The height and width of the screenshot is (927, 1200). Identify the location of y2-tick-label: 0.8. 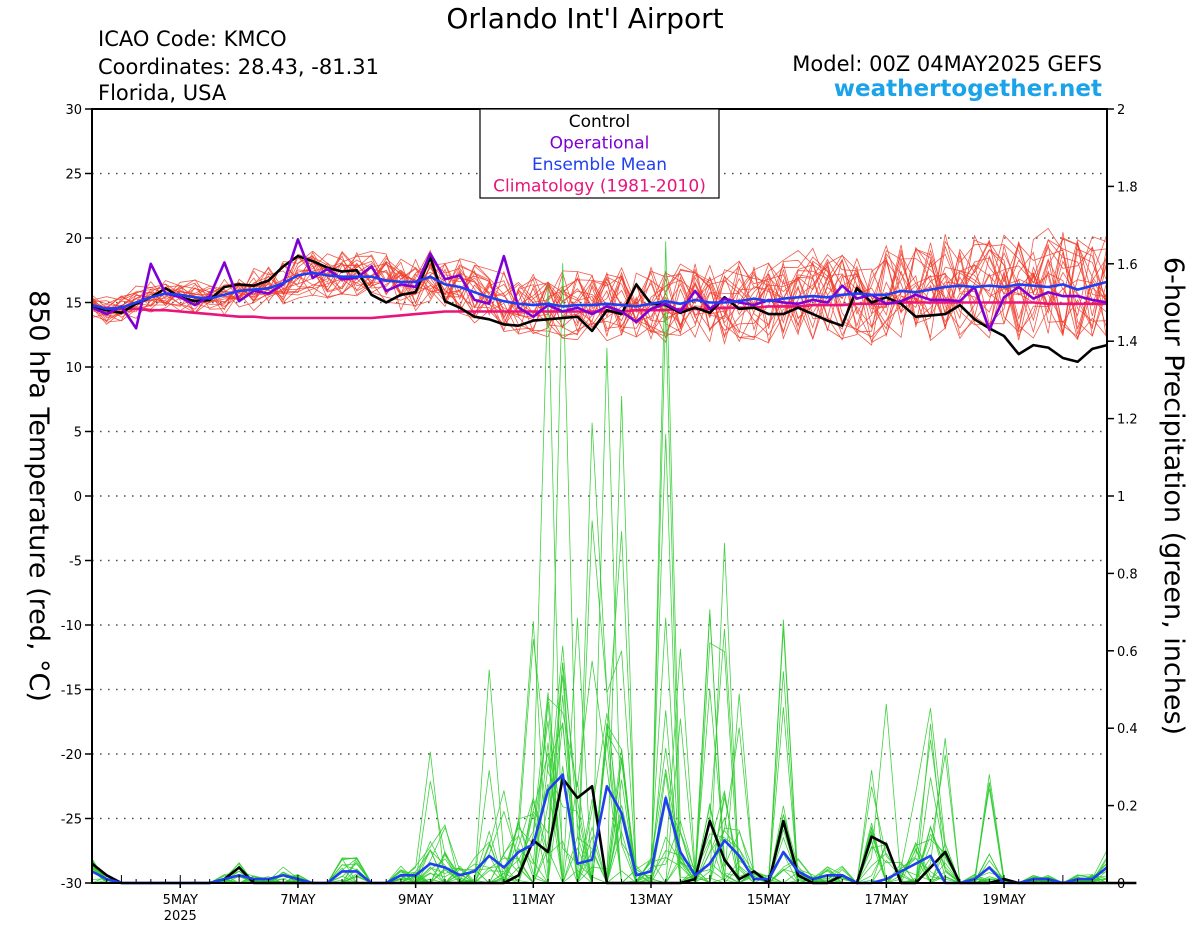
(1127, 574).